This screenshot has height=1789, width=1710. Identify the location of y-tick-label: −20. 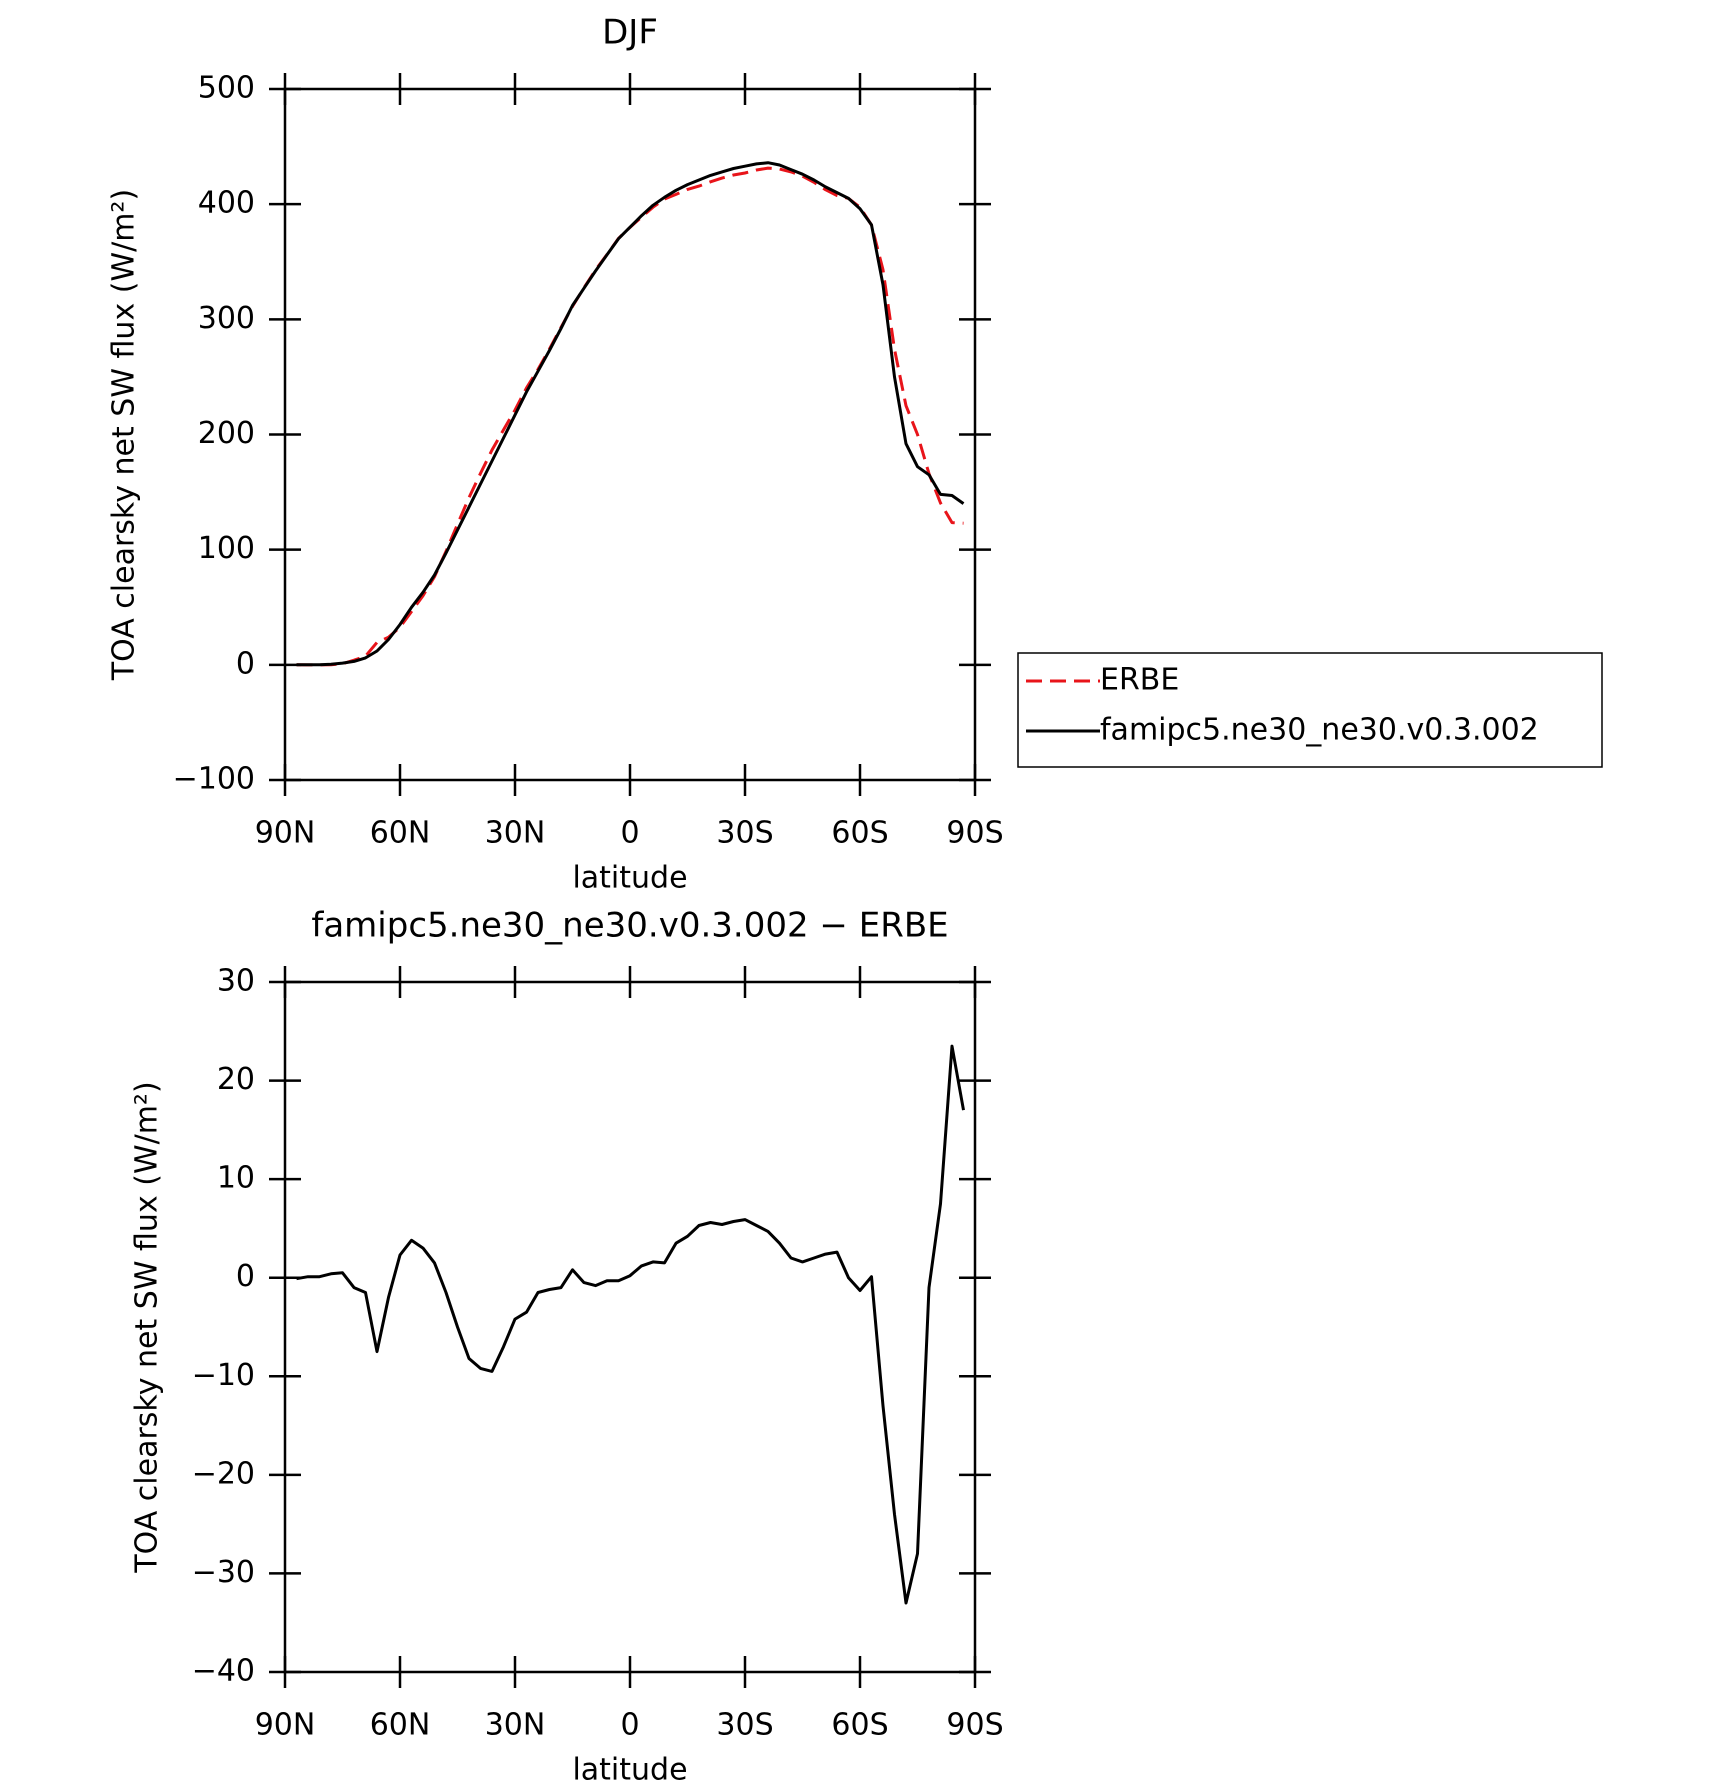
(223, 1473).